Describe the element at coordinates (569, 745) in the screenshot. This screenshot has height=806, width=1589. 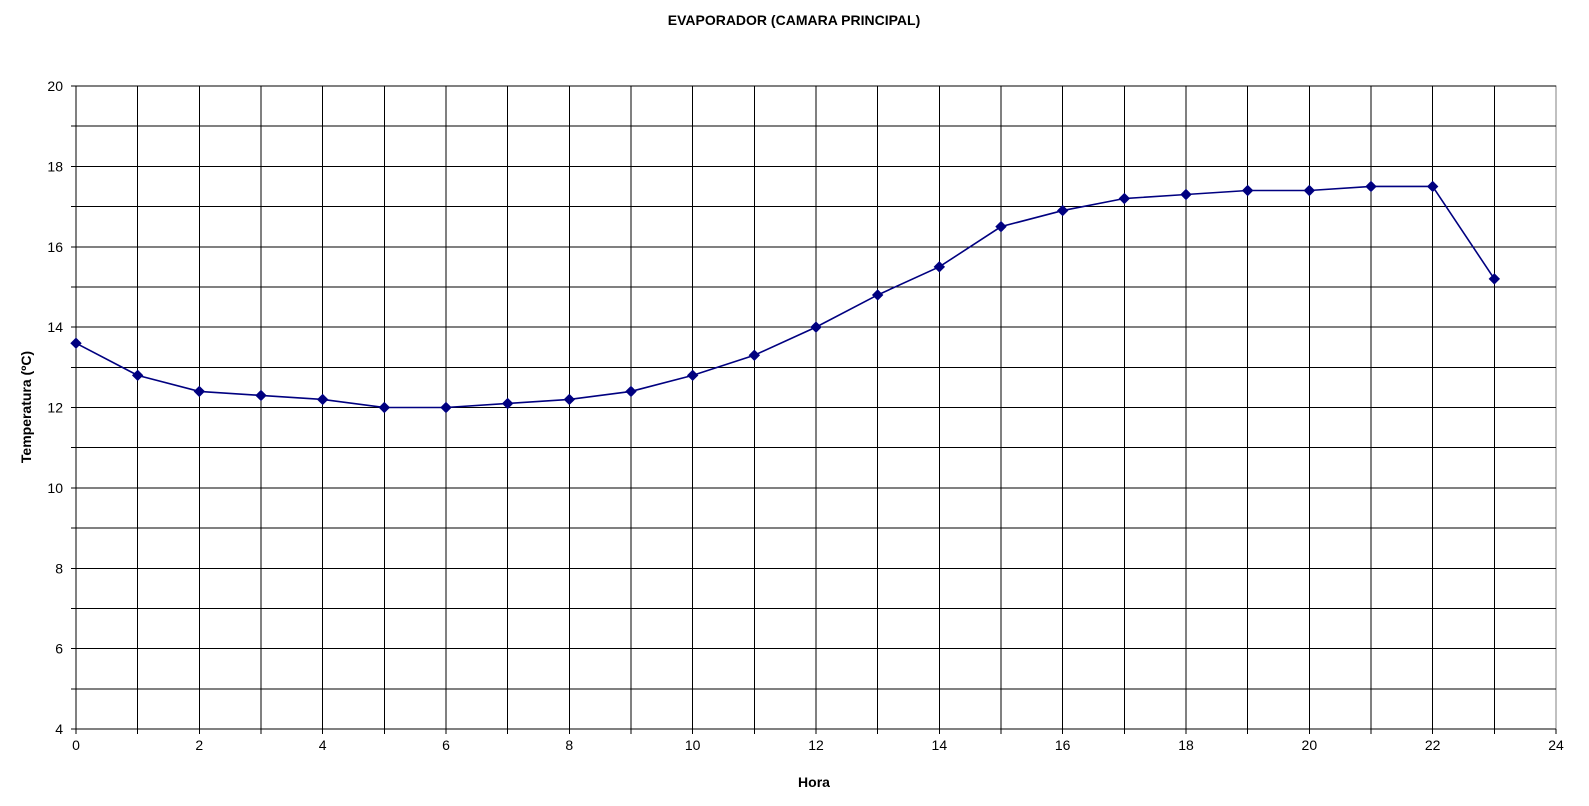
I see `x-tick-label: 8` at that location.